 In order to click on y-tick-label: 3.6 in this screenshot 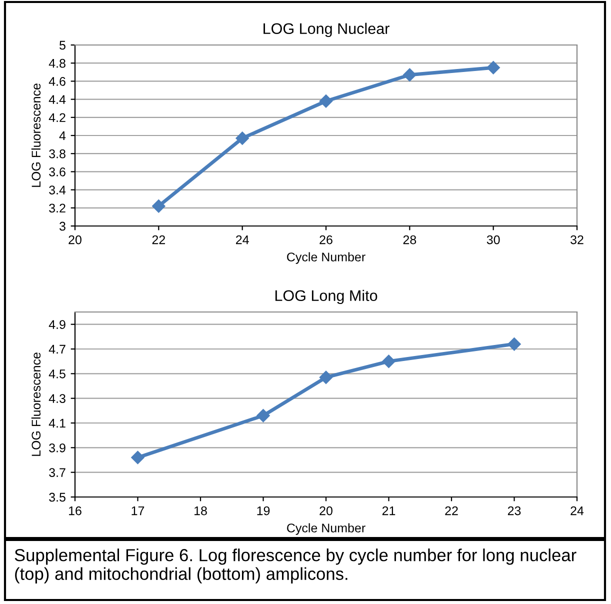, I will do `click(57, 172)`.